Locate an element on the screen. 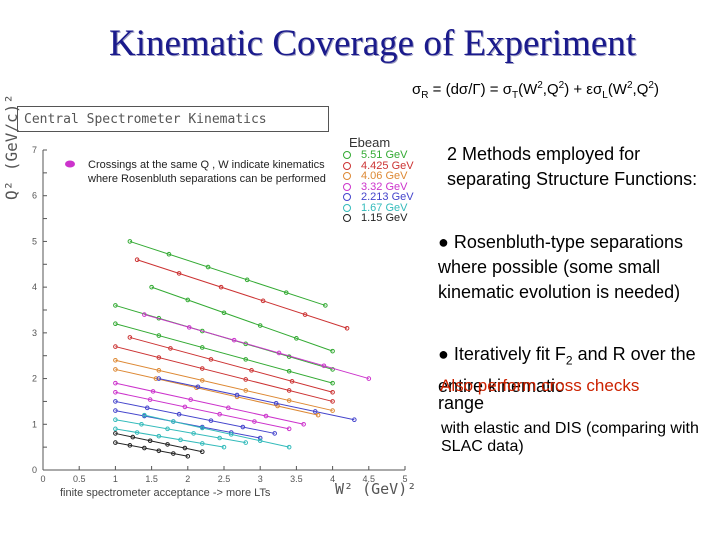 The height and width of the screenshot is (540, 720). legend-label: 1.67 GeV is located at coordinates (384, 207).